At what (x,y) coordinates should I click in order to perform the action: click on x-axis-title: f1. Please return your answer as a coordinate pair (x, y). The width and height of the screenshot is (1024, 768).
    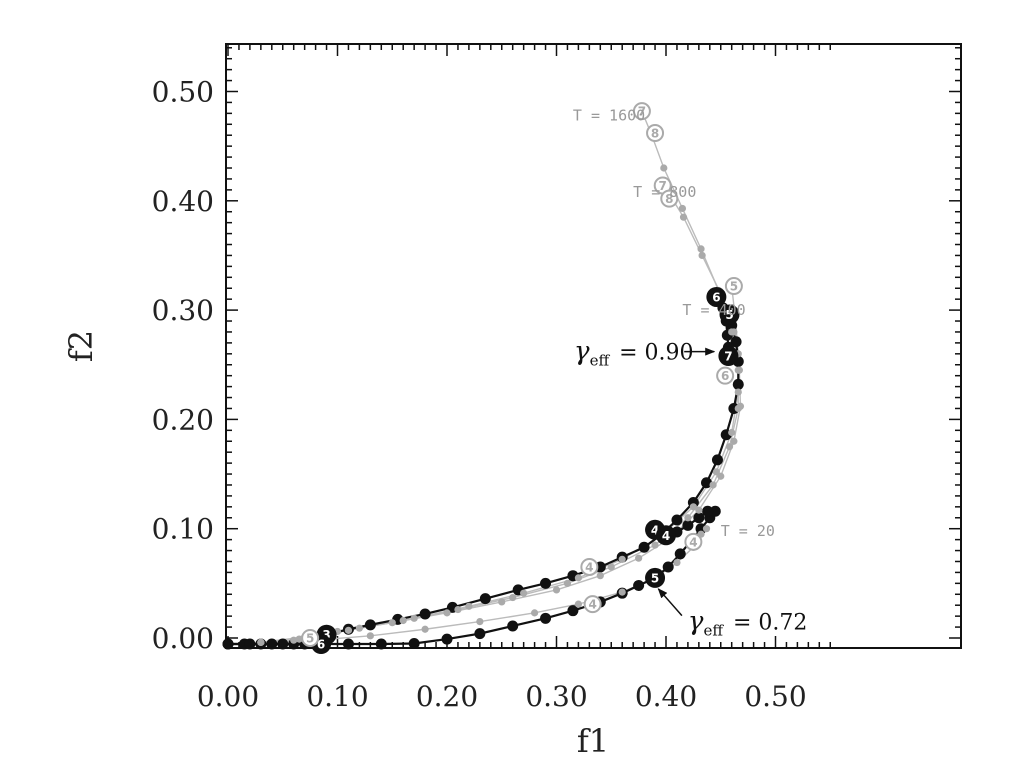
    Looking at the image, I should click on (593, 741).